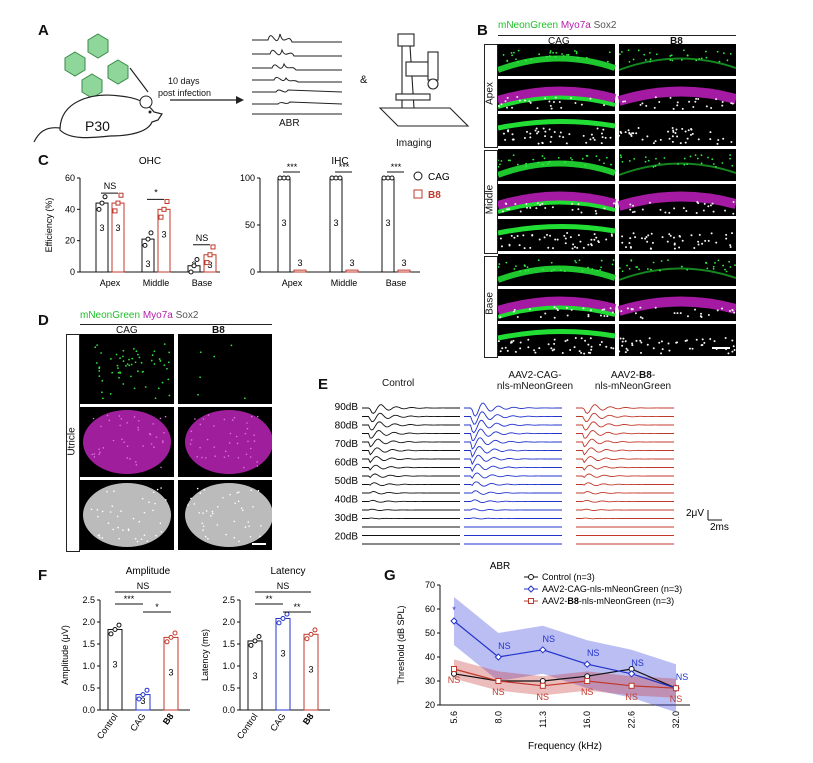 This screenshot has height=763, width=813. I want to click on utricle-label: Utricle, so click(72, 441).